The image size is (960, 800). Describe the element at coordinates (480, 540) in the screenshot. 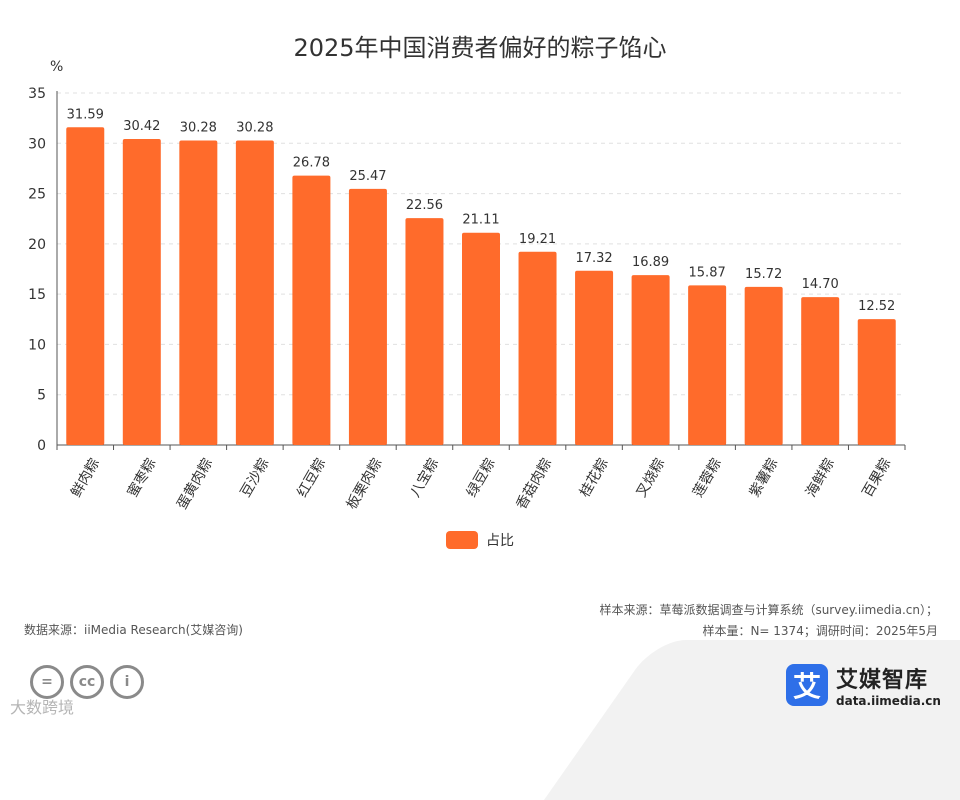

I see `legend: 占比` at that location.